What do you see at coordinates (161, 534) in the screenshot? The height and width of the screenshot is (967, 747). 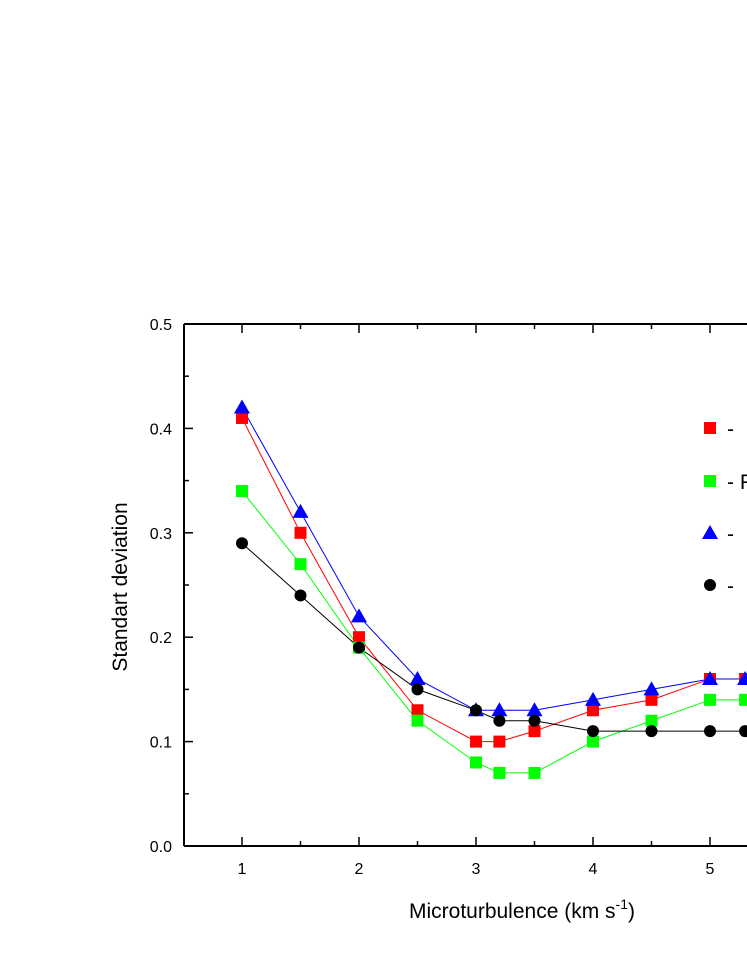 I see `y-tick-label: 0.3` at bounding box center [161, 534].